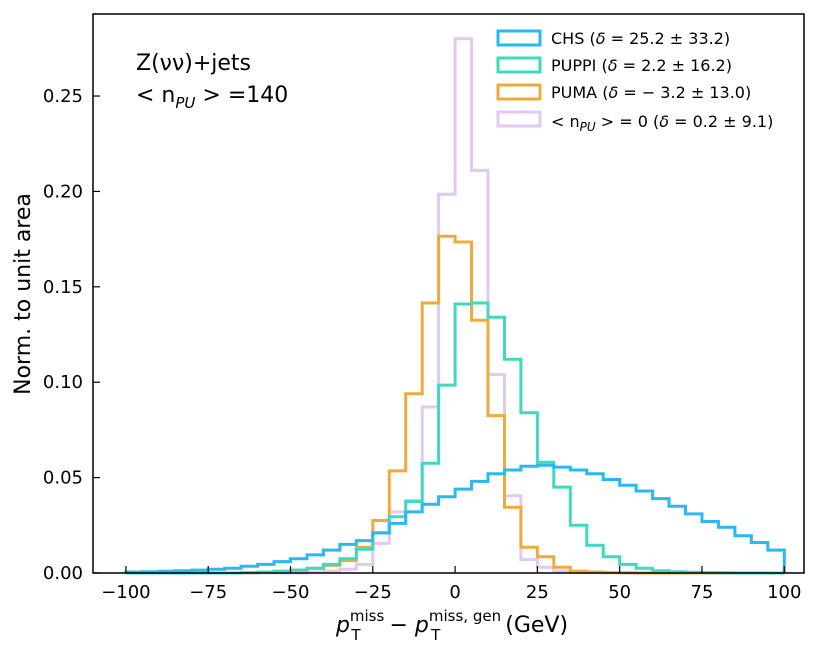 The width and height of the screenshot is (830, 650). I want to click on x-tick-label: −50, so click(291, 592).